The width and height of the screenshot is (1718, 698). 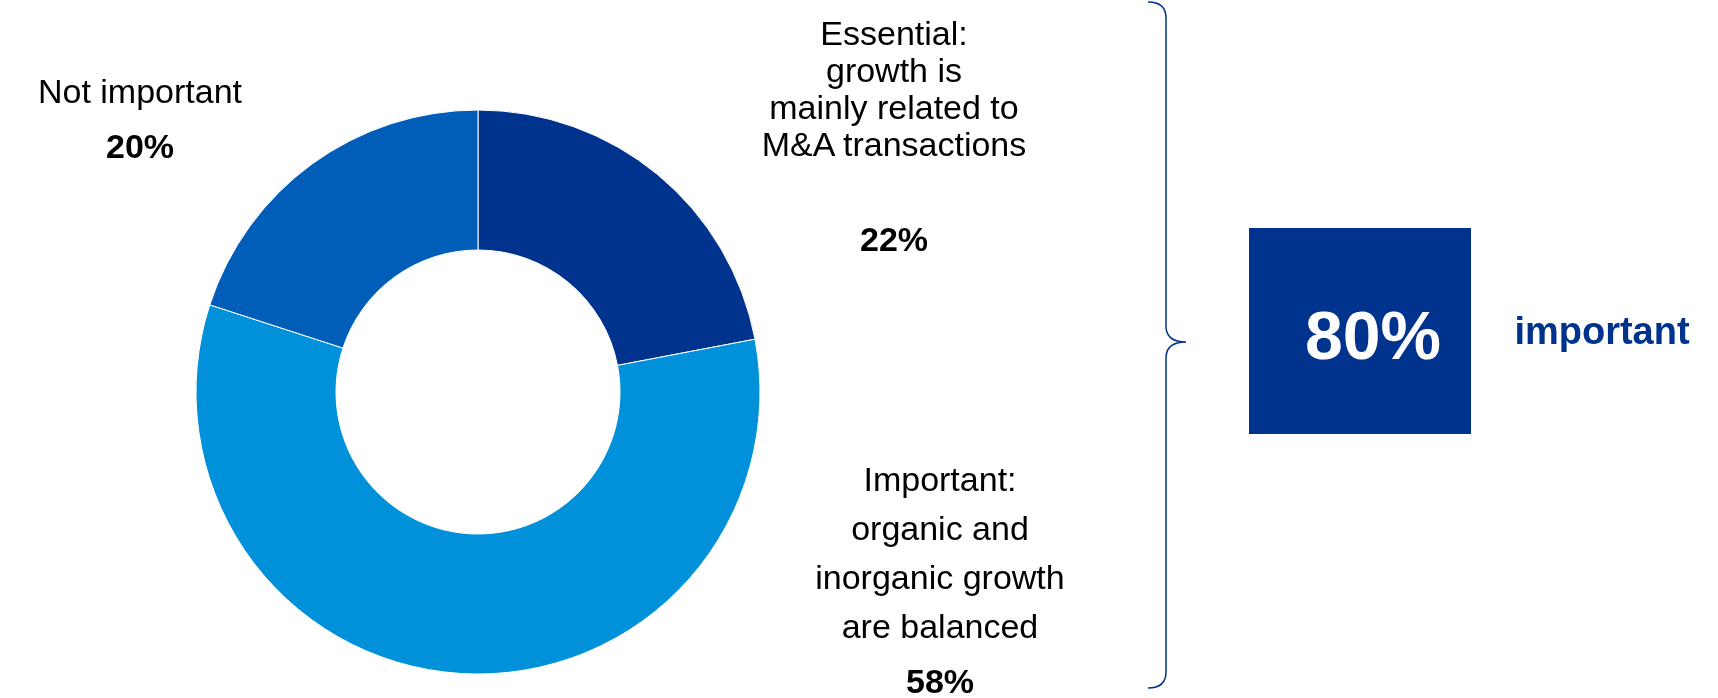 I want to click on data-label: 20%, so click(x=140, y=146).